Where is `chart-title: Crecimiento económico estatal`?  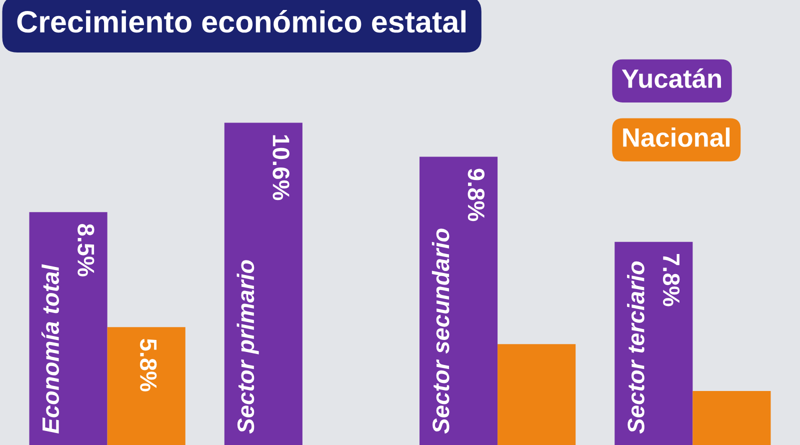
chart-title: Crecimiento económico estatal is located at coordinates (241, 21).